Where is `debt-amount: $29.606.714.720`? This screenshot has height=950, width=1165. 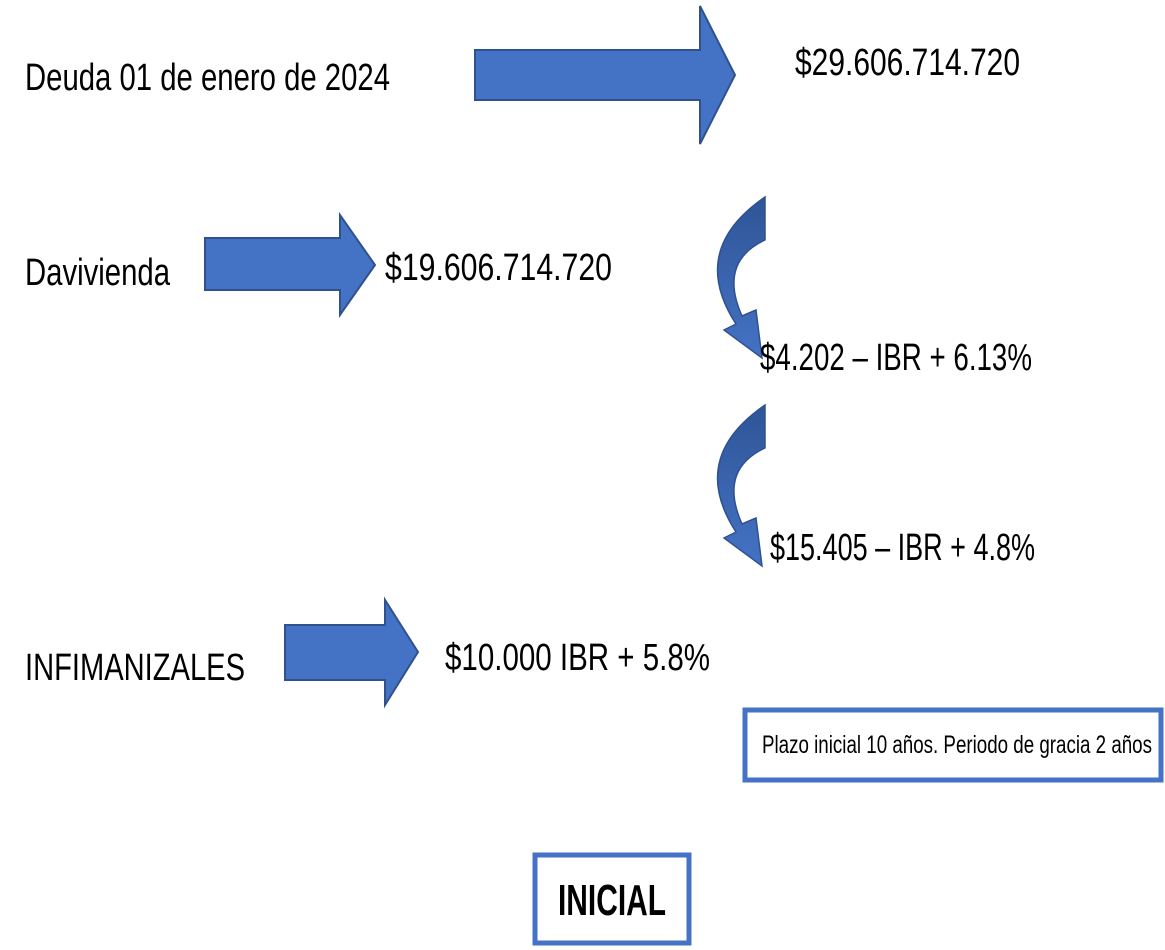 debt-amount: $29.606.714.720 is located at coordinates (907, 63).